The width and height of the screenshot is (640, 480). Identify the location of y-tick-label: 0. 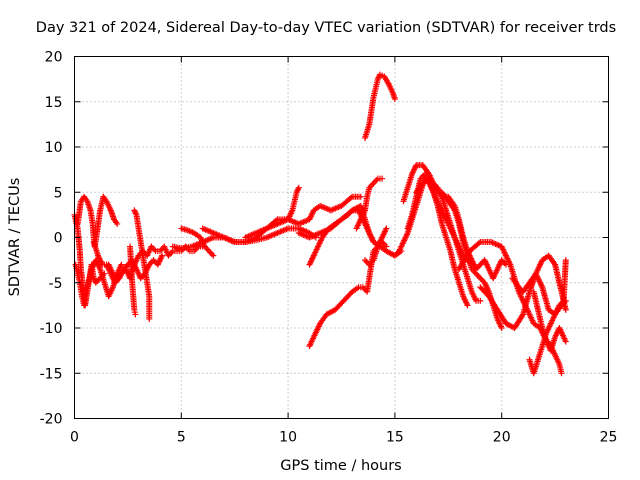
(58, 239).